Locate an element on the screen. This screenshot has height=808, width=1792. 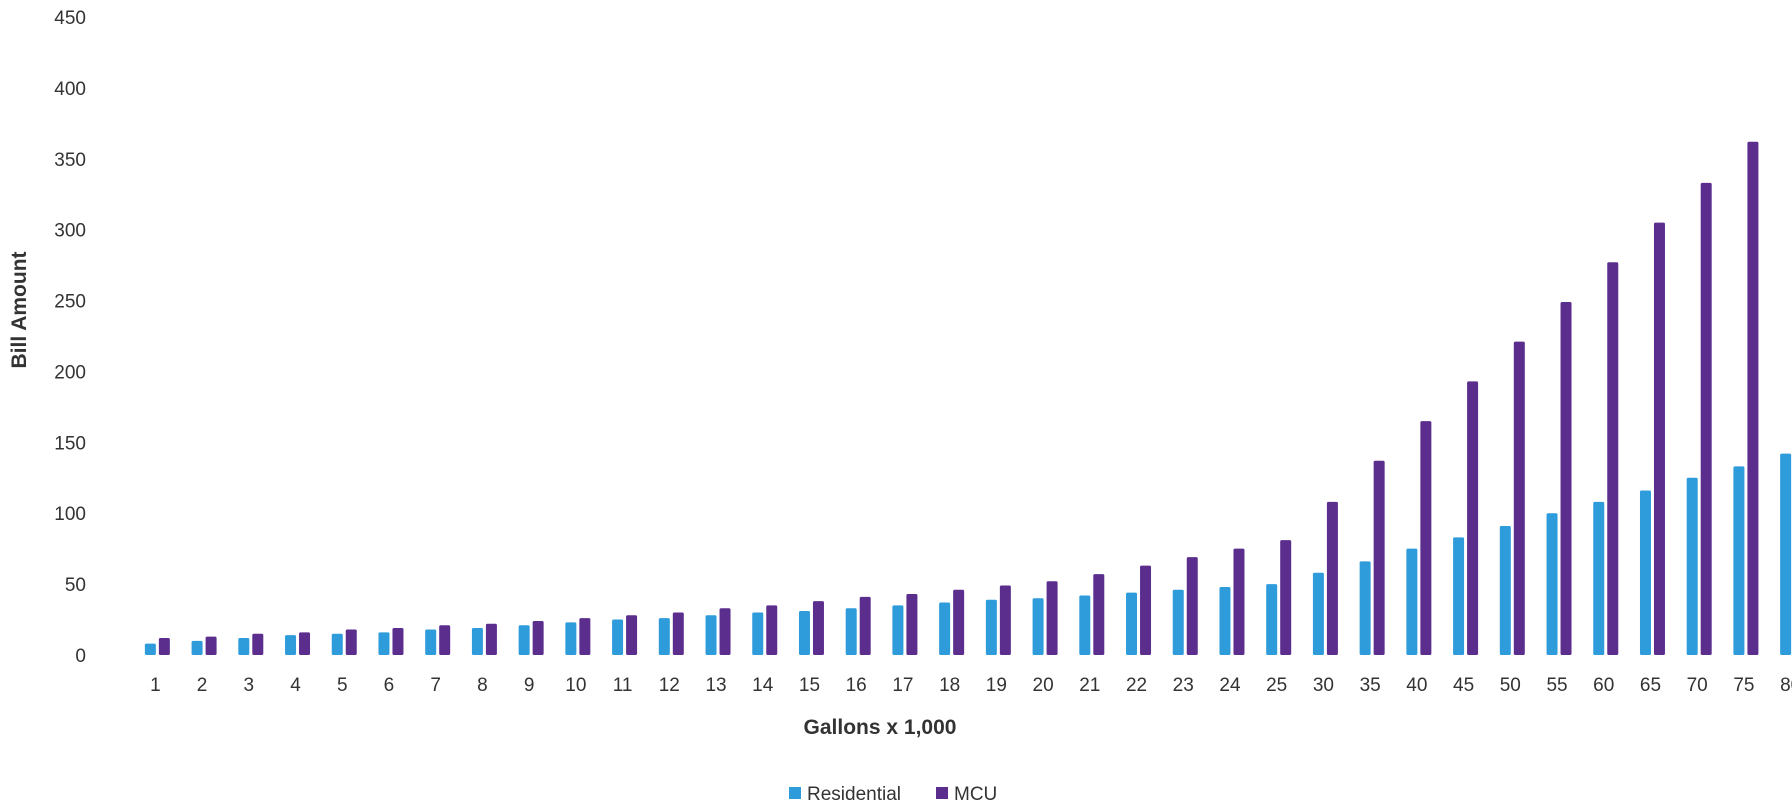
x-tick-label: 19 is located at coordinates (996, 685).